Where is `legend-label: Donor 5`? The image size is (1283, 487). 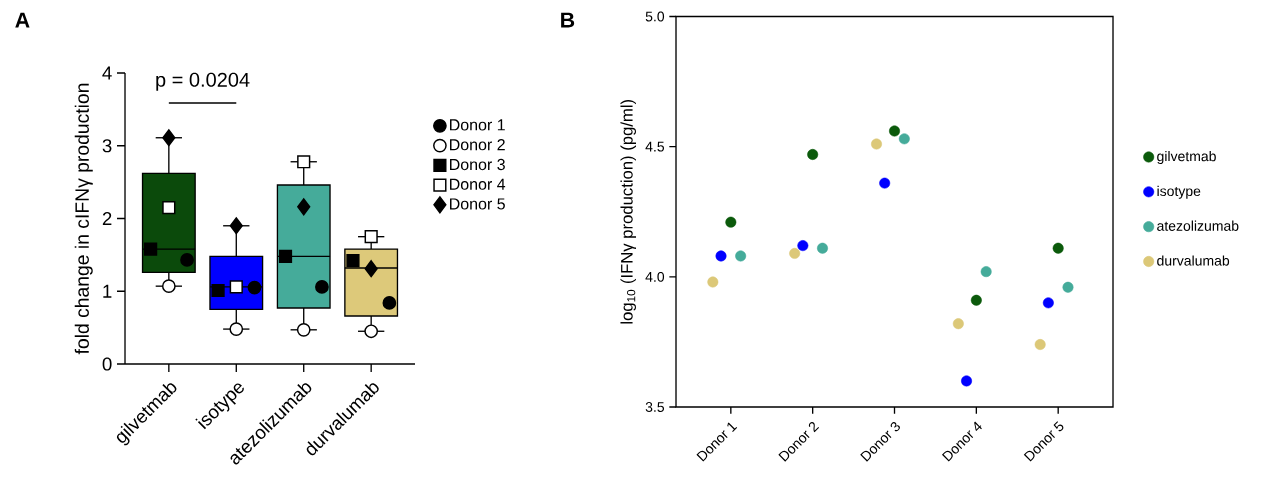
legend-label: Donor 5 is located at coordinates (477, 204).